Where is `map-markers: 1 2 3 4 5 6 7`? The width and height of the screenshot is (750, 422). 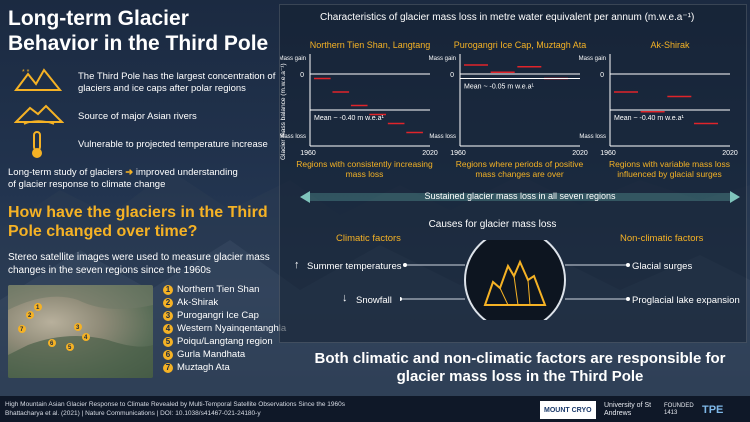
map-markers: 1 2 3 4 5 6 7 is located at coordinates (80, 331).